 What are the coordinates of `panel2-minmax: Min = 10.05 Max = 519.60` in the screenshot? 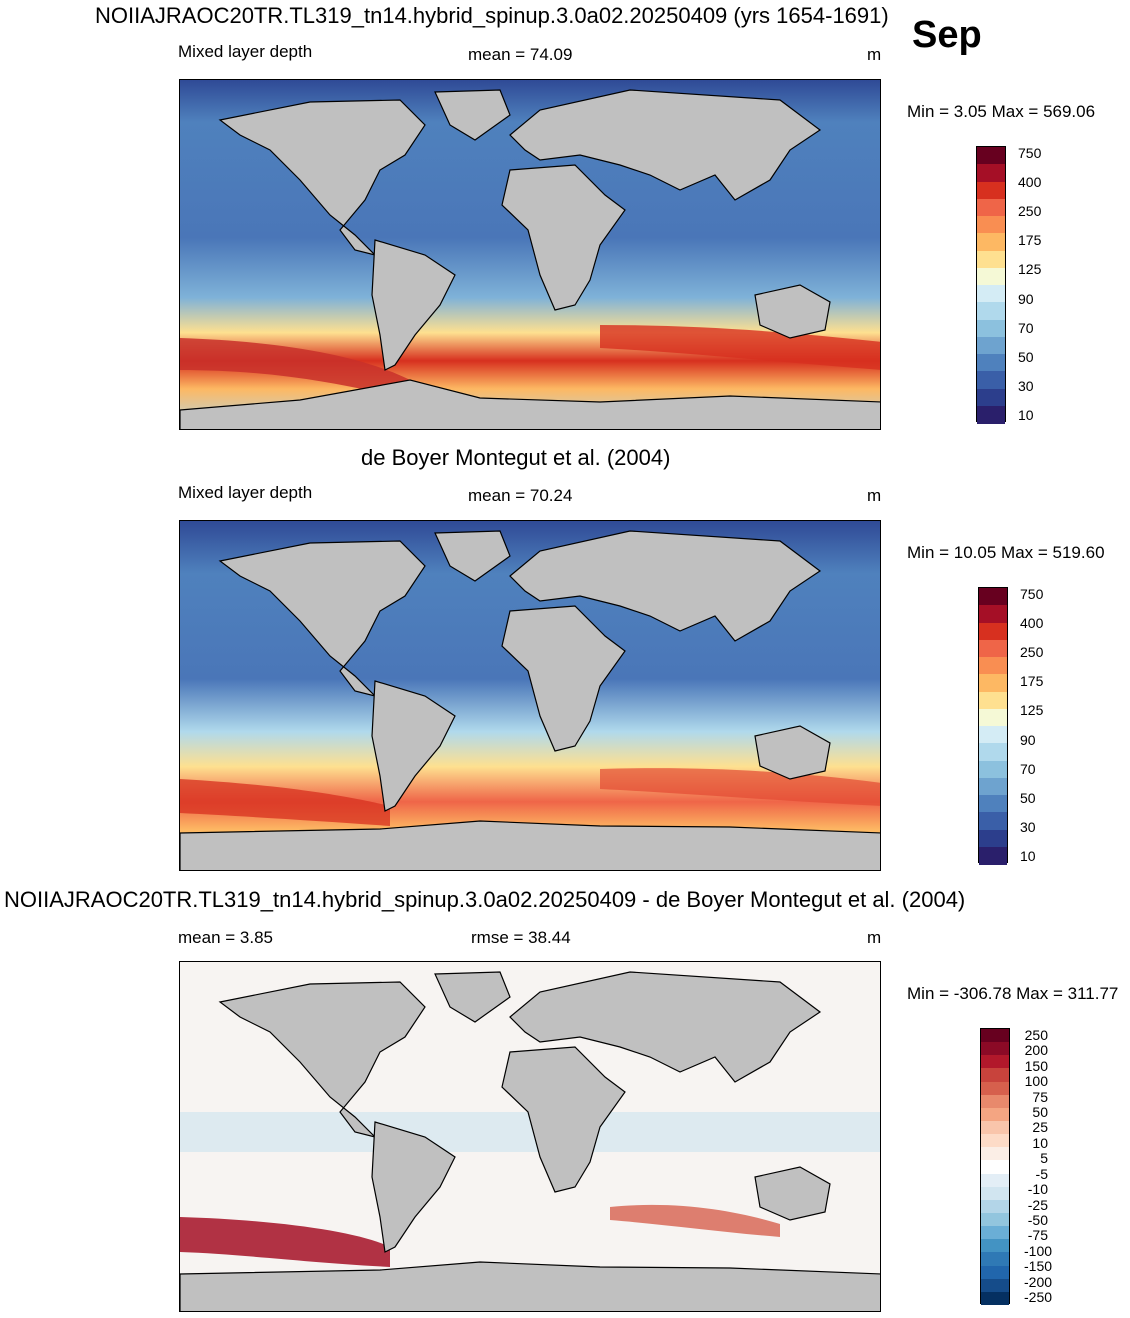 It's located at (1006, 552).